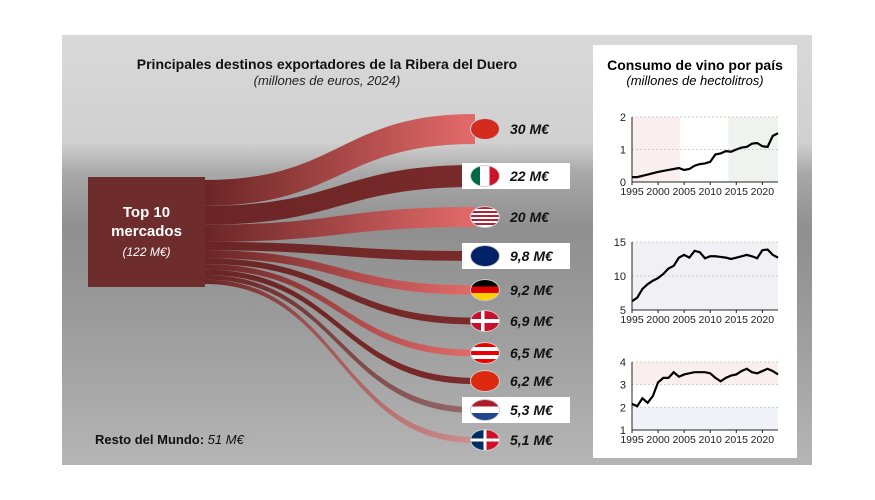  What do you see at coordinates (531, 353) in the screenshot?
I see `value-label: 6,5 M€` at bounding box center [531, 353].